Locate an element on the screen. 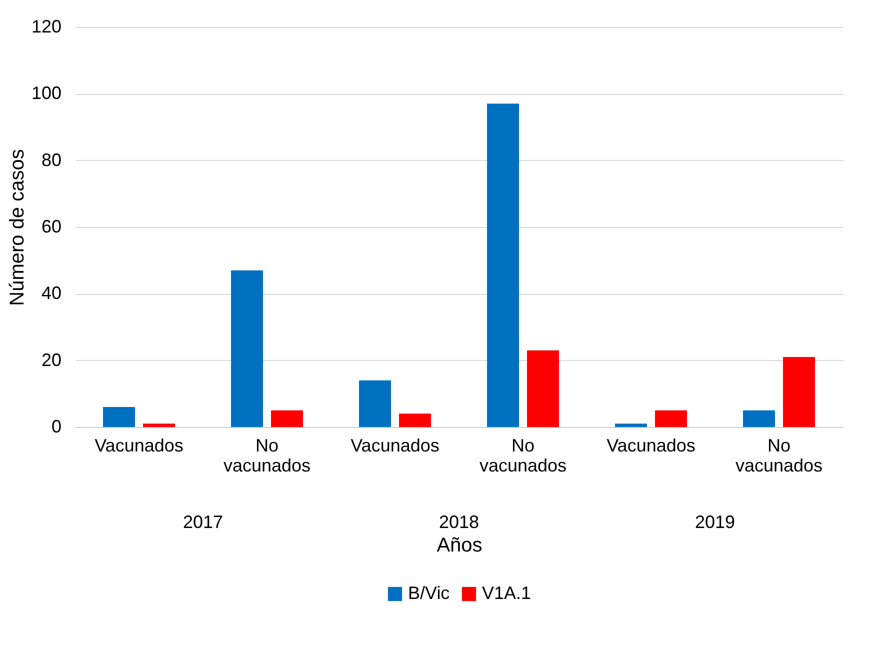 Image resolution: width=891 pixels, height=652 pixels. y-tick-label: 20 is located at coordinates (51, 360).